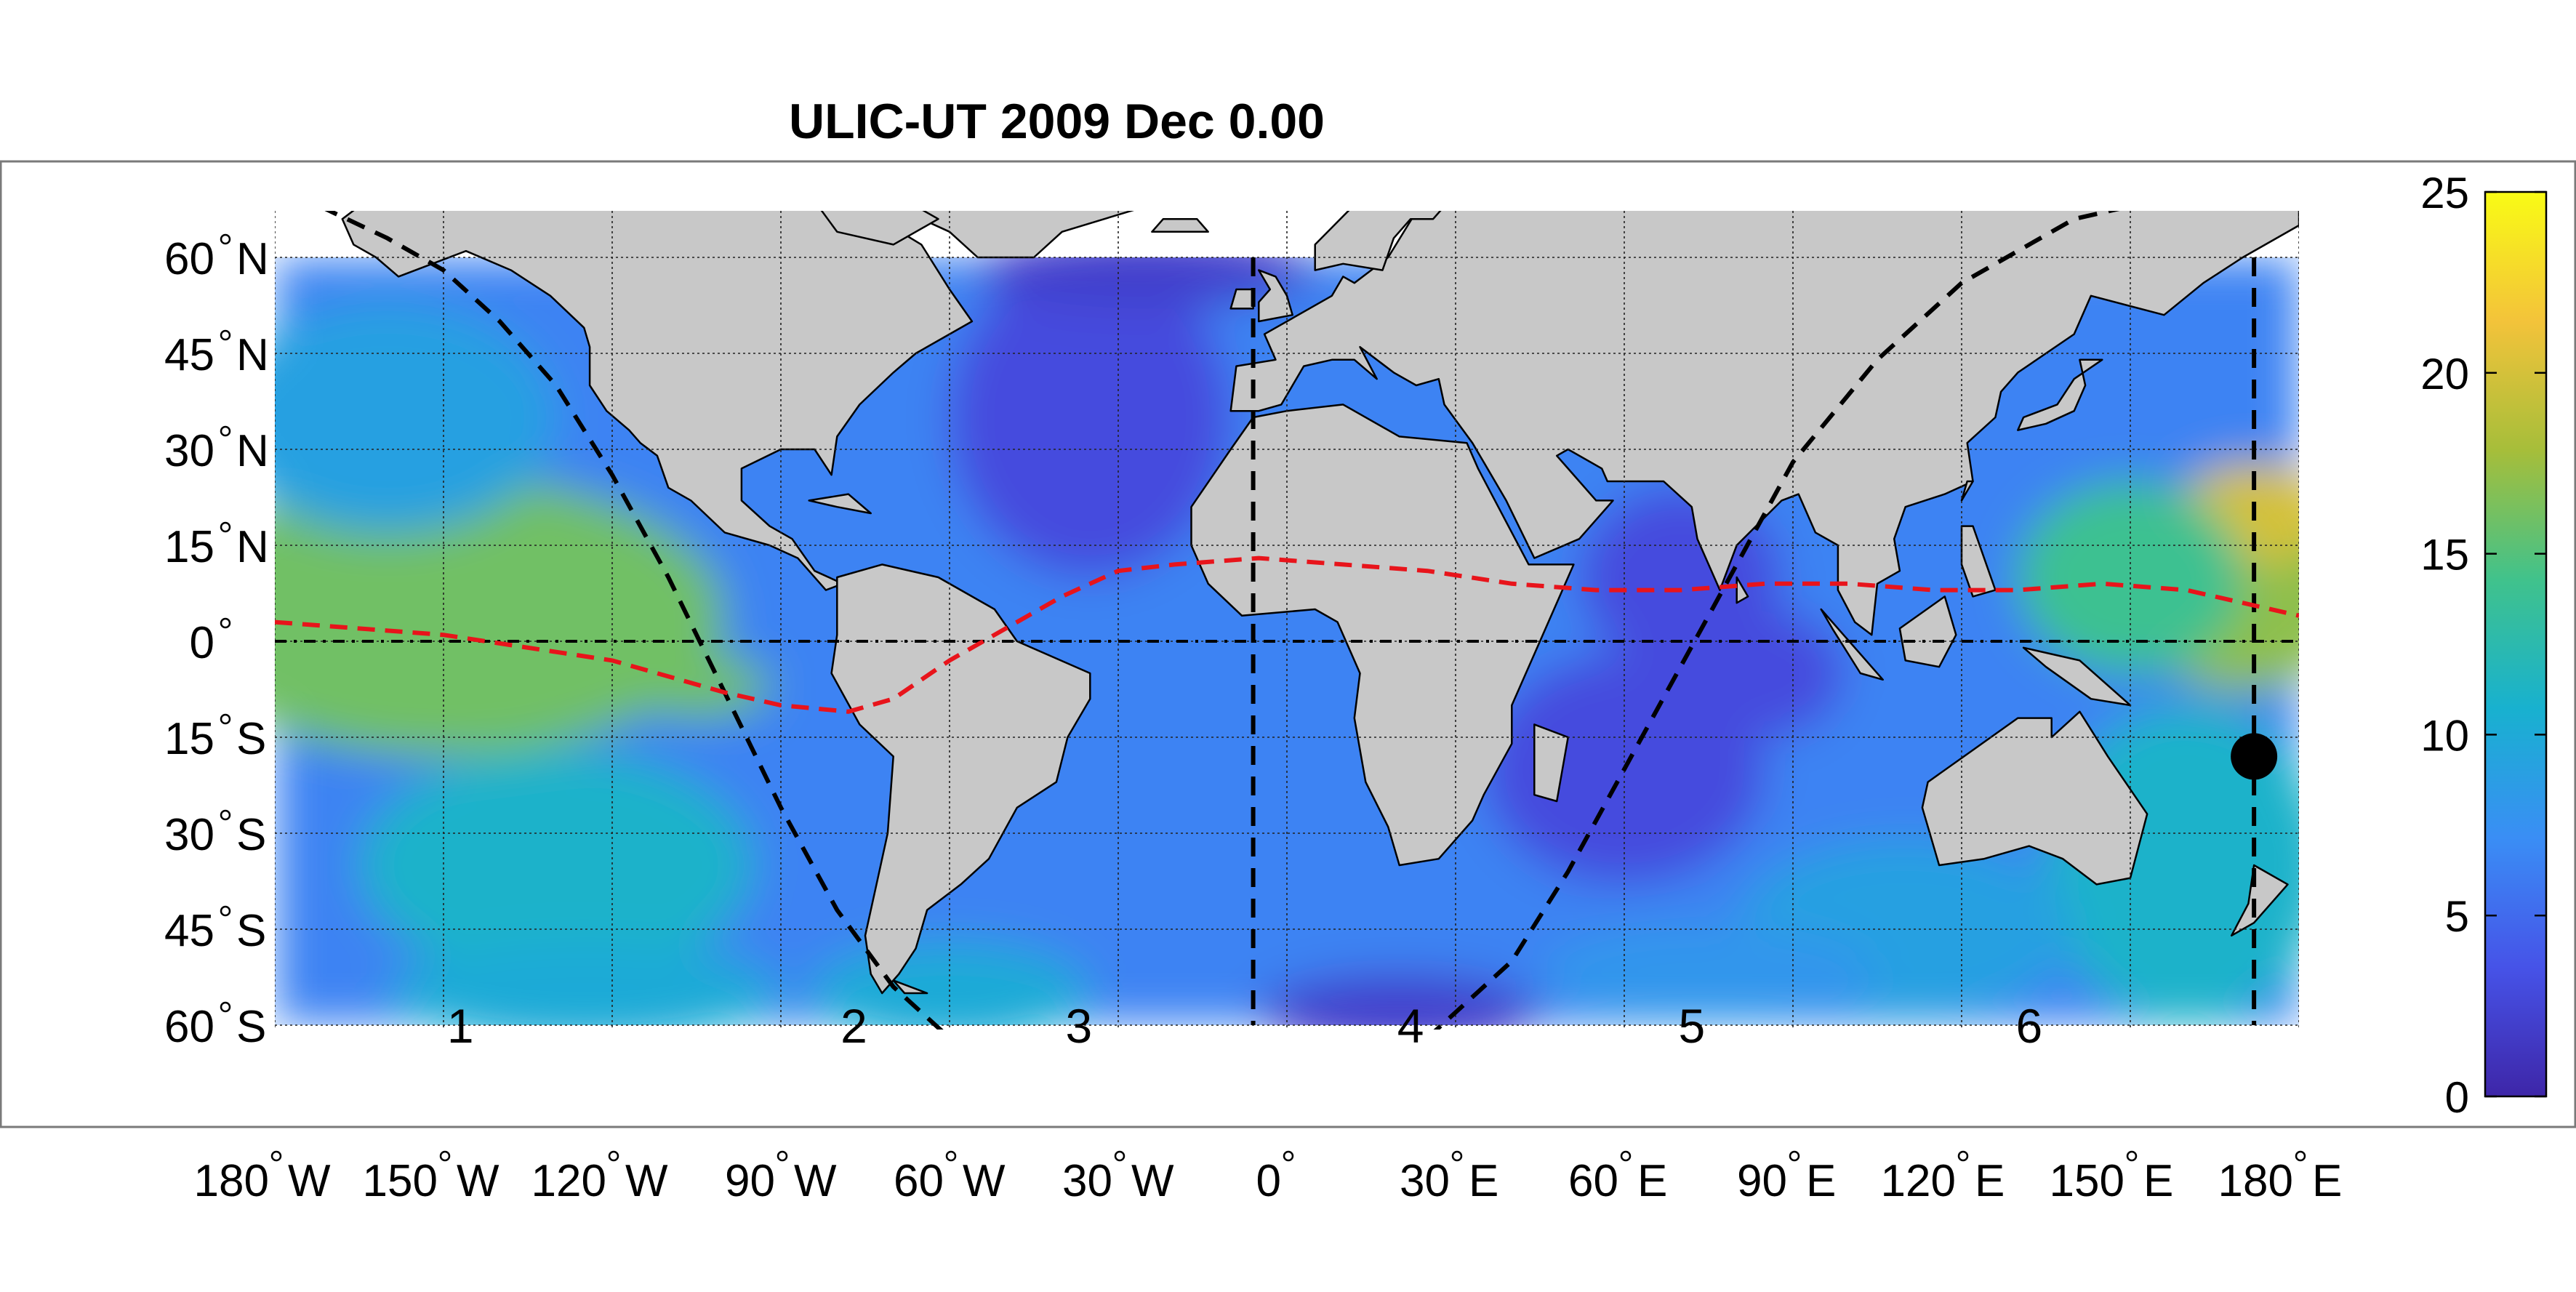 This screenshot has width=2576, height=1292. I want to click on lon-tick-degree: 30, so click(1425, 1181).